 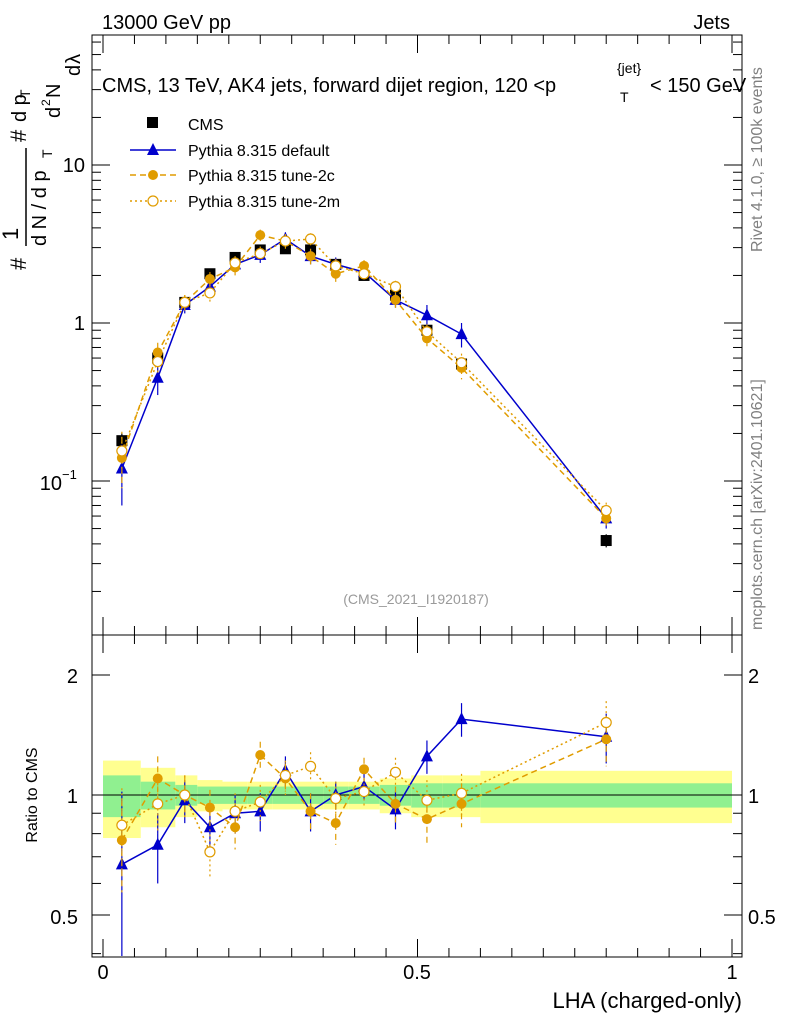 I want to click on y-title-d2n-end: N, so click(x=54, y=91).